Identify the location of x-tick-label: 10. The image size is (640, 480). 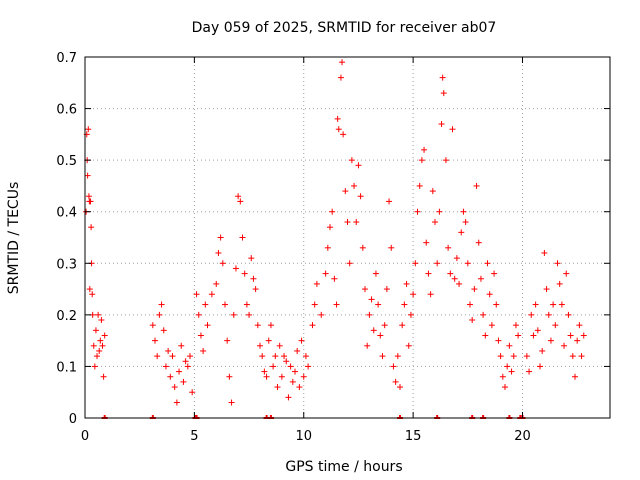
(303, 436).